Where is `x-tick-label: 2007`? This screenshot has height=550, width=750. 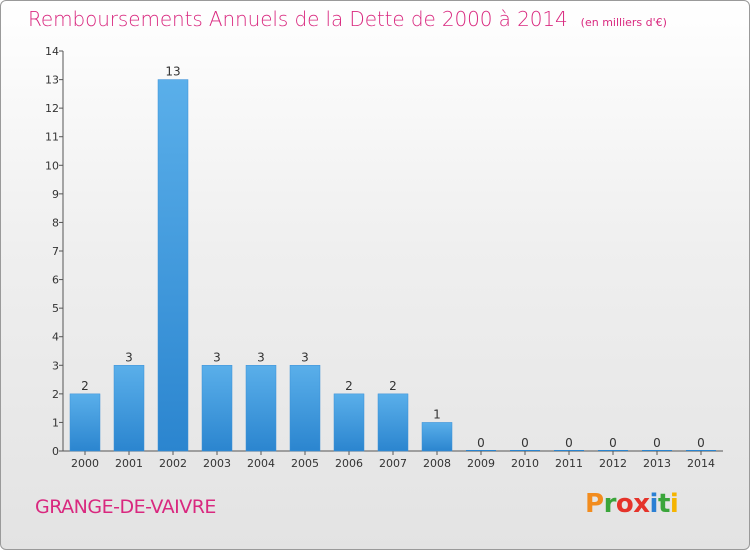
x-tick-label: 2007 is located at coordinates (393, 463).